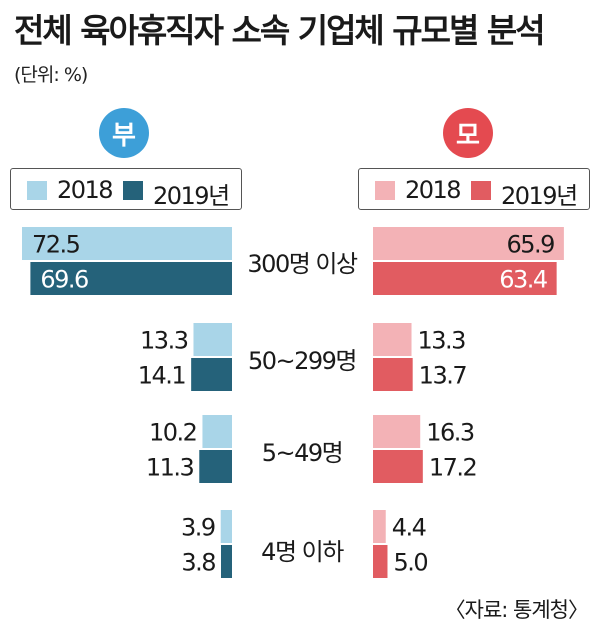 This screenshot has height=634, width=600. What do you see at coordinates (64, 280) in the screenshot?
I see `father-value-label-2019: 69.6` at bounding box center [64, 280].